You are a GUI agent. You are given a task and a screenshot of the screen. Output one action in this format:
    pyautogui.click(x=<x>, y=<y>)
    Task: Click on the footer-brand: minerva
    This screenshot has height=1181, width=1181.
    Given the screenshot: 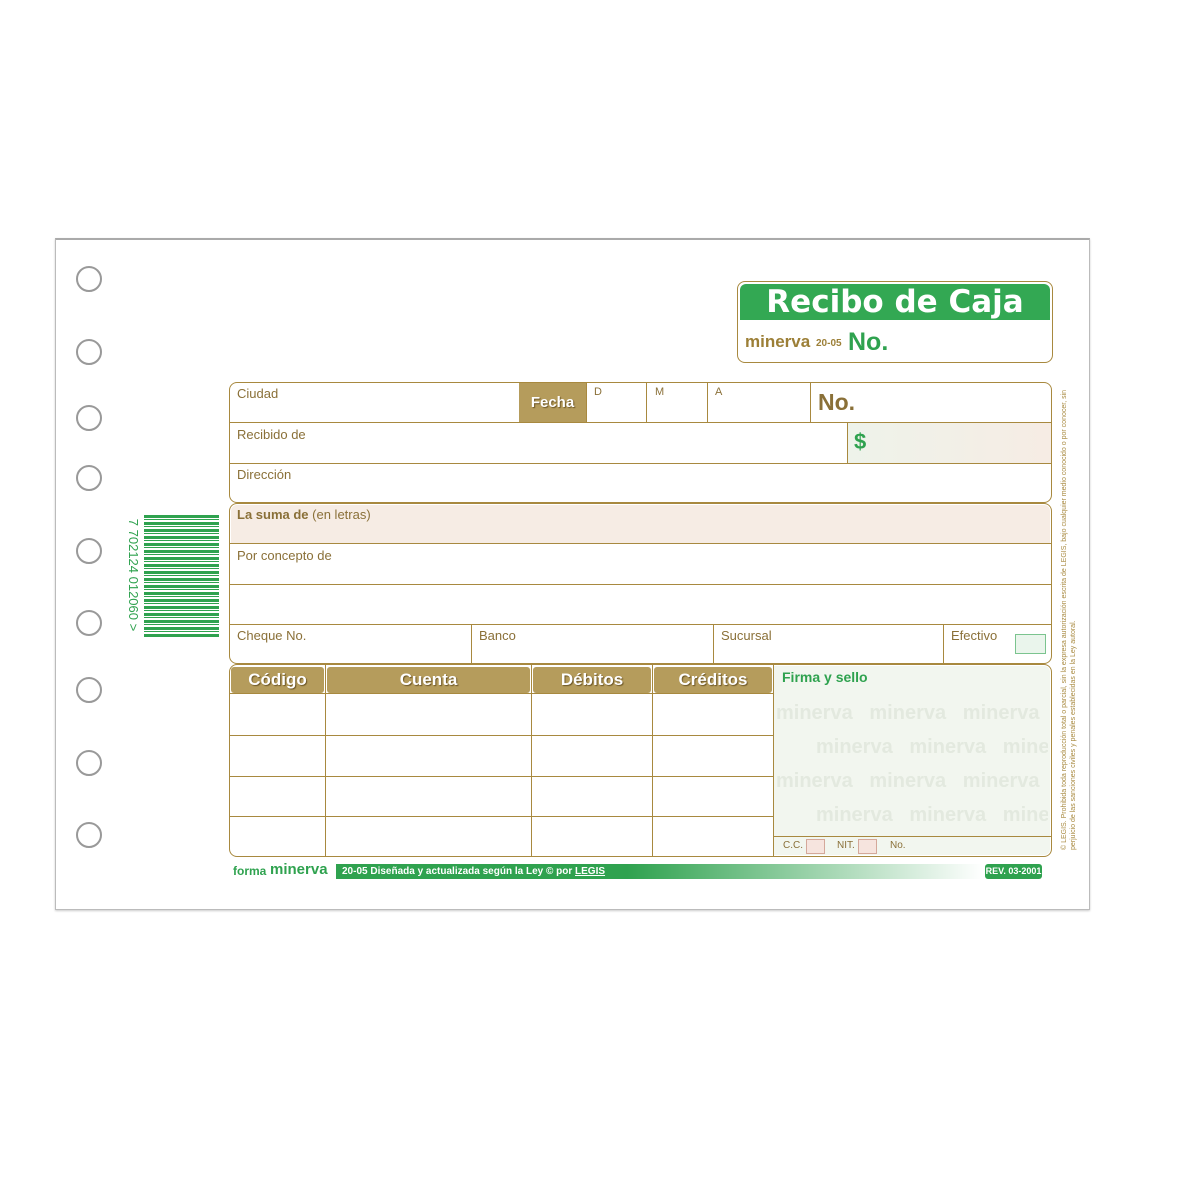 What is the action you would take?
    pyautogui.click(x=299, y=869)
    